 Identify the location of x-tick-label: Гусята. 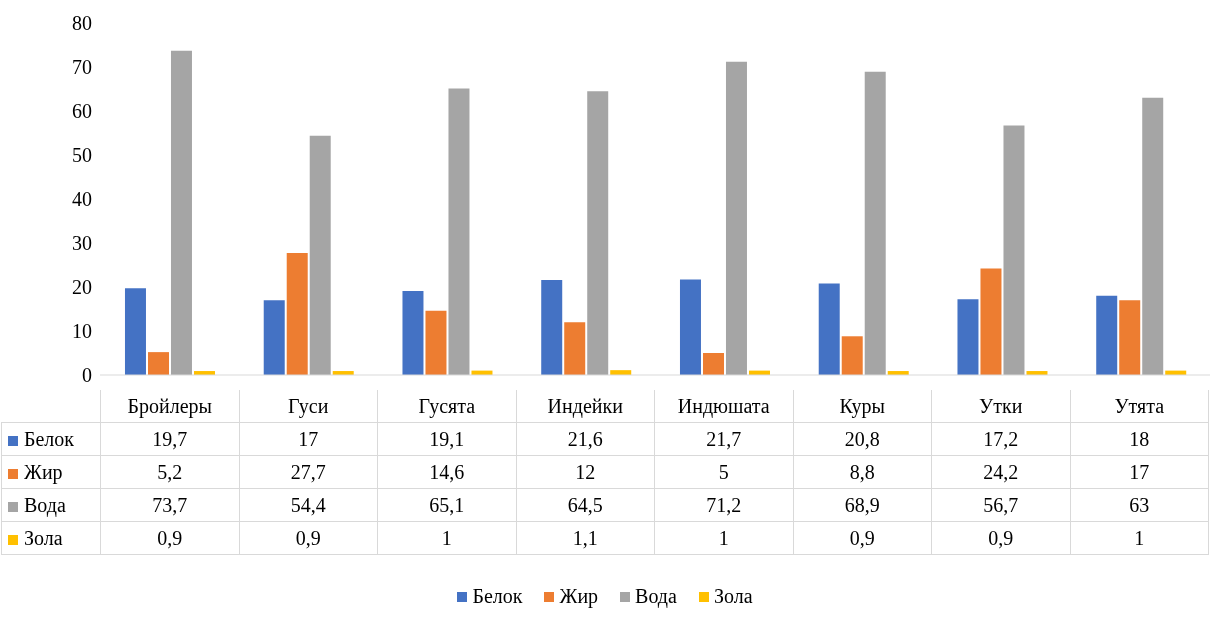
(446, 406).